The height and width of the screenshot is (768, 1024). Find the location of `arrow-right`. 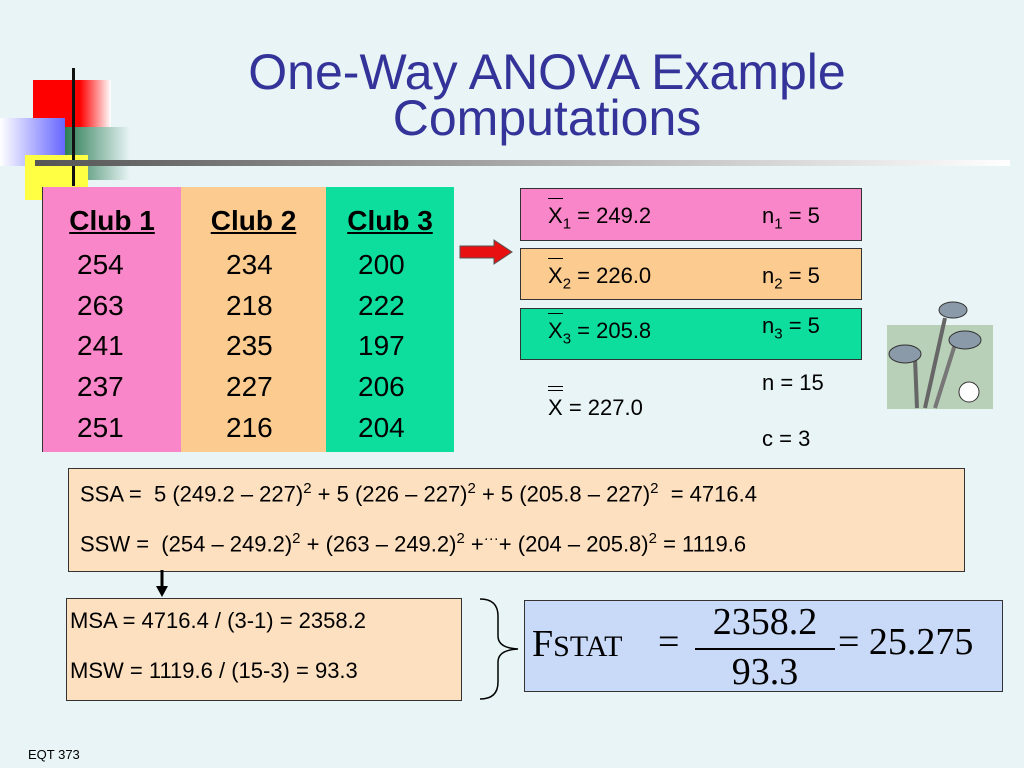

arrow-right is located at coordinates (486, 252).